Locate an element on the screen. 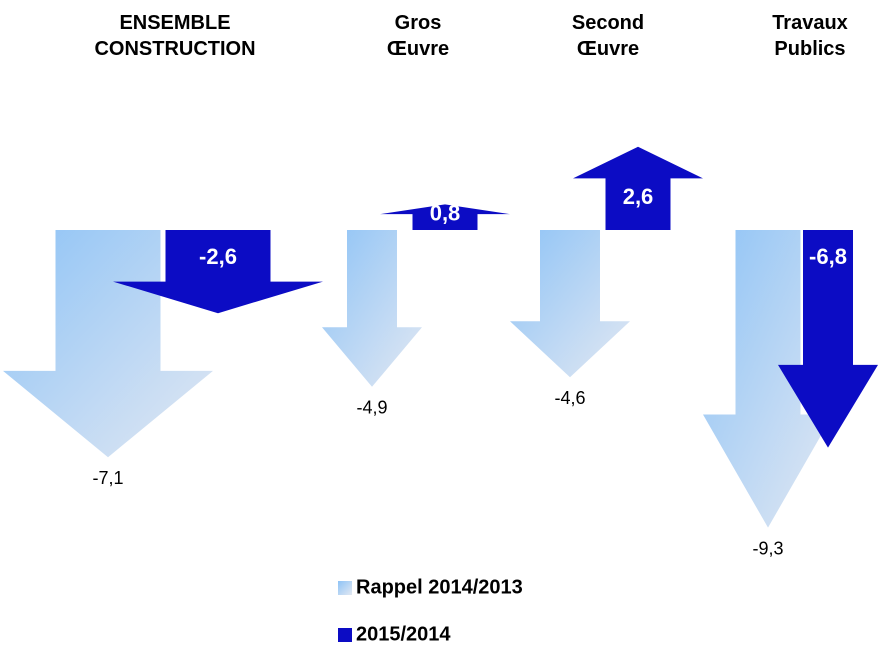 This screenshot has width=887, height=650. category-label: Second Œuvre is located at coordinates (608, 36).